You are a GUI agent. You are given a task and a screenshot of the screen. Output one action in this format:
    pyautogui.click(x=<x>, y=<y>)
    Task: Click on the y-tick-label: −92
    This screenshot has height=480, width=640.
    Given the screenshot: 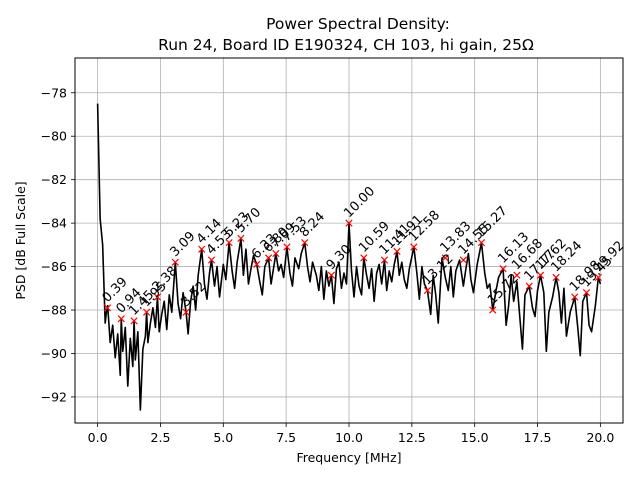 What is the action you would take?
    pyautogui.click(x=54, y=396)
    